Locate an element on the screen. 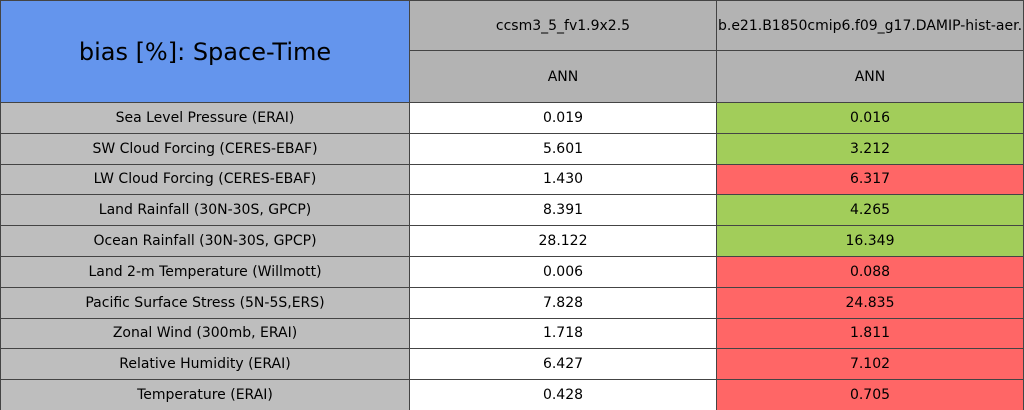 The image size is (1024, 410). value-cell: 0.019 is located at coordinates (563, 118).